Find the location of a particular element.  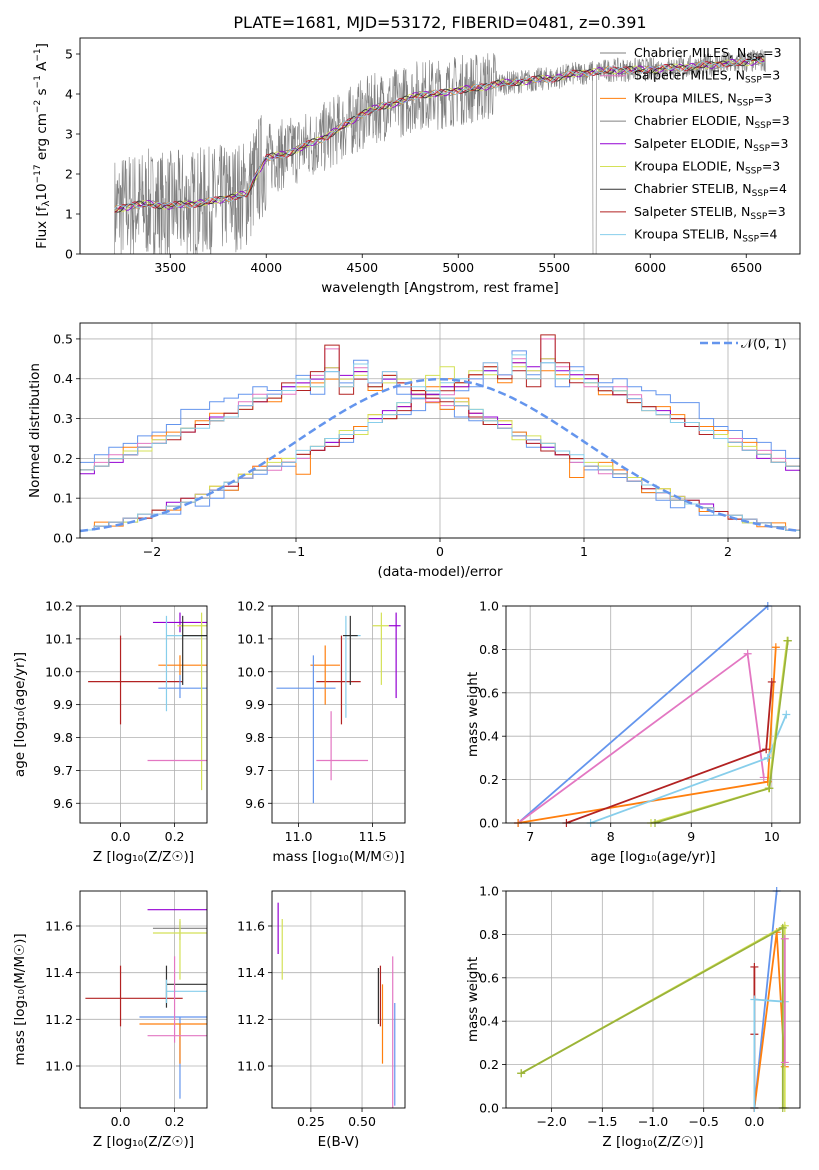

x-tick-label: −2 is located at coordinates (152, 551).